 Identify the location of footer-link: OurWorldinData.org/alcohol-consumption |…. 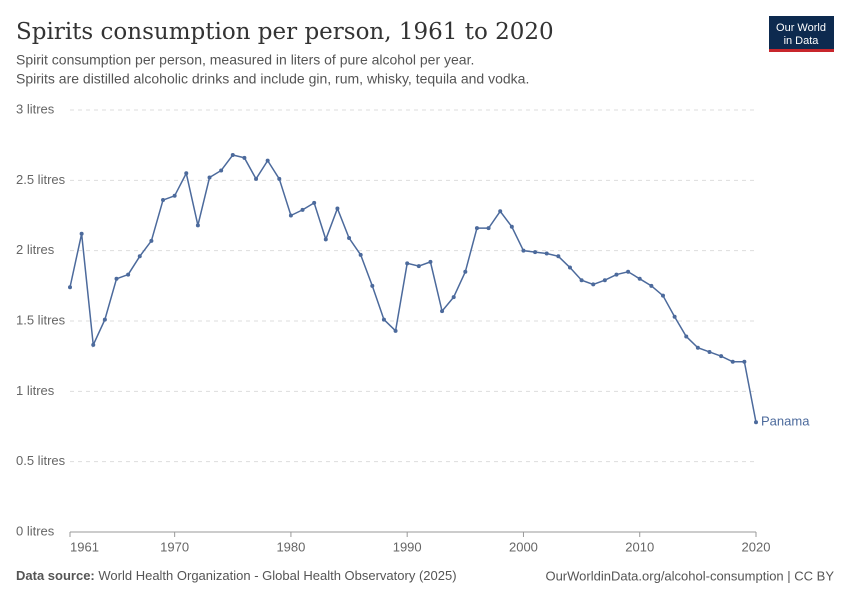
(689, 575).